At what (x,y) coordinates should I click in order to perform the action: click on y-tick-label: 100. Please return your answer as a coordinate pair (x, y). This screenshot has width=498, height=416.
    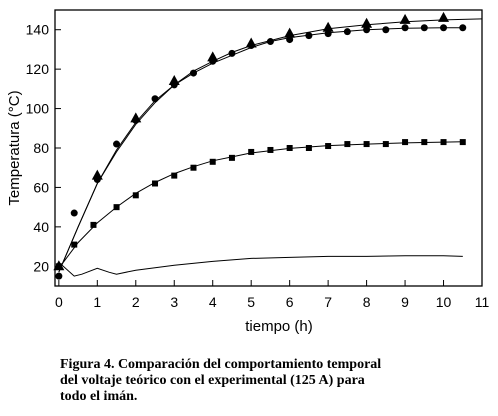
    Looking at the image, I should click on (38, 109).